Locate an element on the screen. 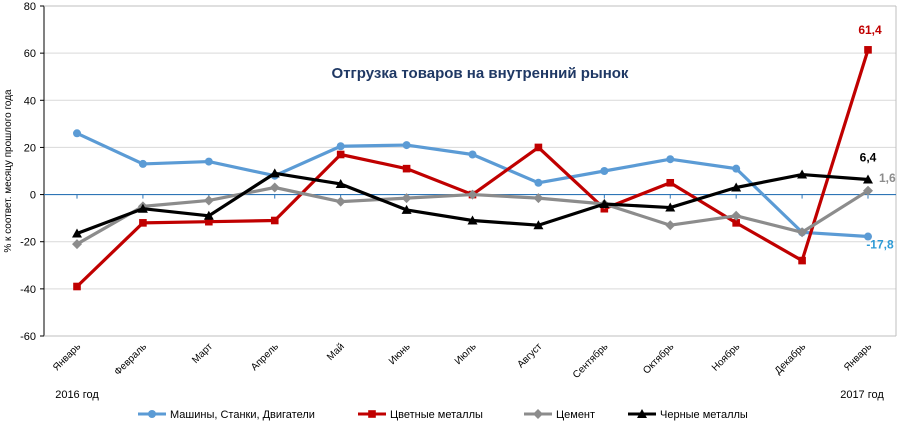 The image size is (902, 426). data-labels: -17,8 61,4 1,66,4 is located at coordinates (877, 137).